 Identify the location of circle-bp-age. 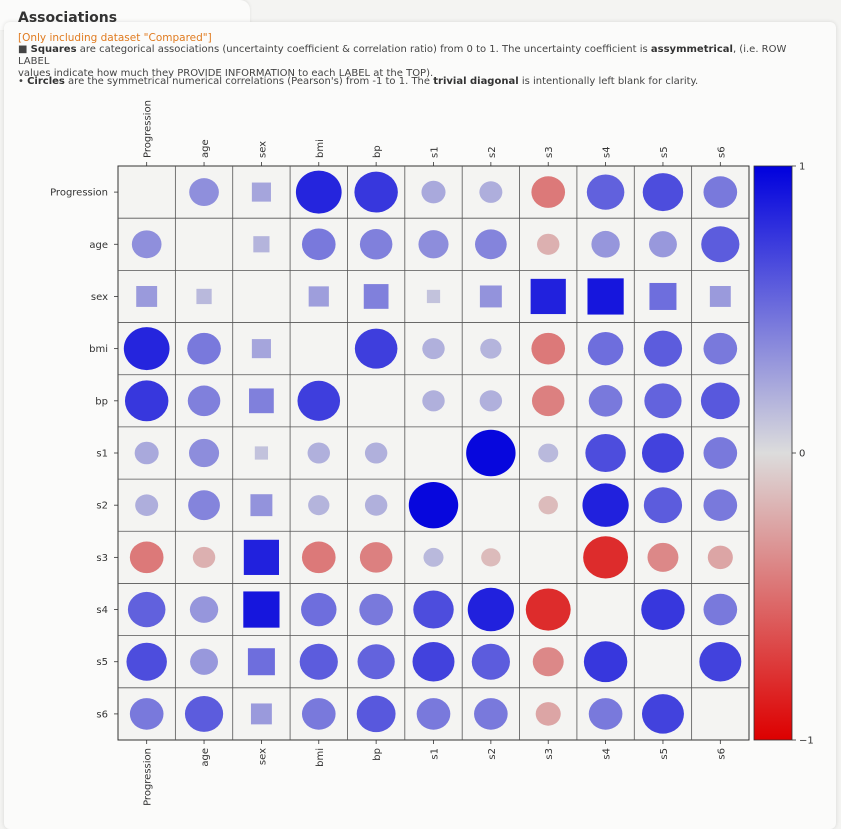
(204, 401).